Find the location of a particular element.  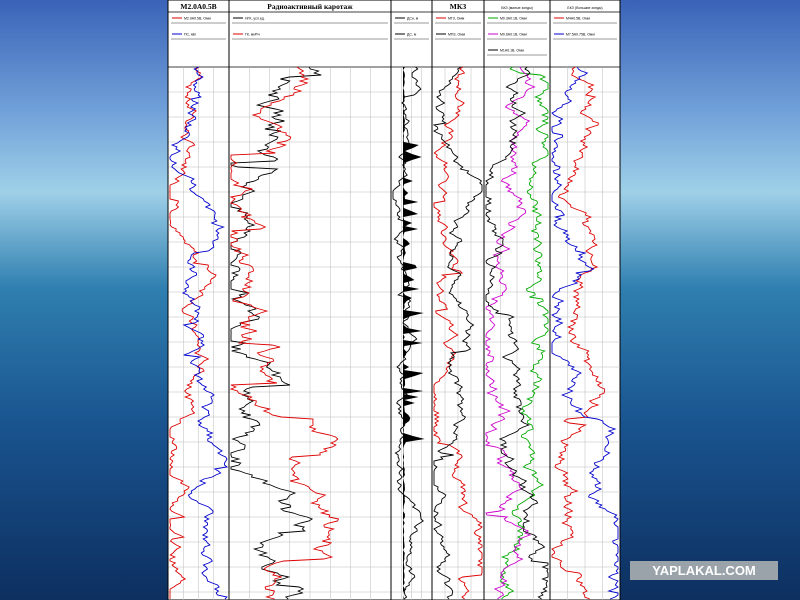

curve-label: М2.0А0.5В, Омм is located at coordinates (197, 19).